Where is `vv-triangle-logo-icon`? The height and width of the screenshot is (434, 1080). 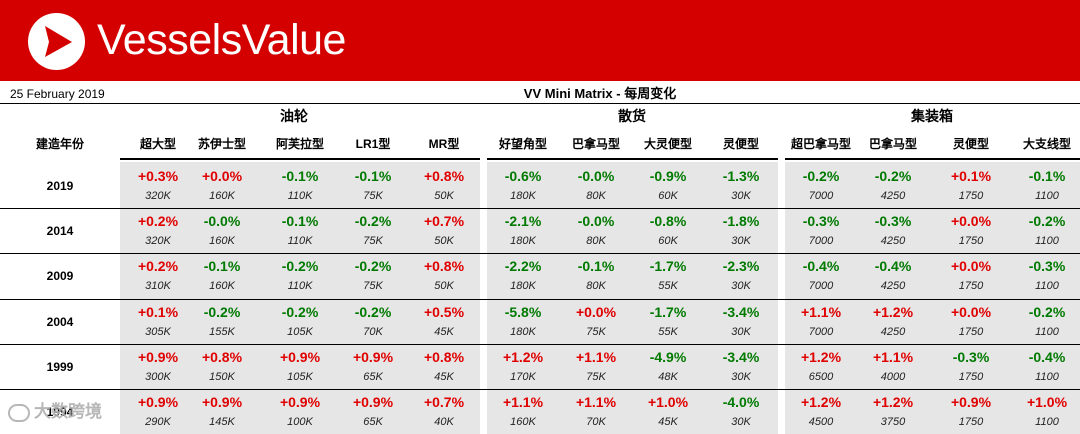
vv-triangle-logo-icon is located at coordinates (56, 41).